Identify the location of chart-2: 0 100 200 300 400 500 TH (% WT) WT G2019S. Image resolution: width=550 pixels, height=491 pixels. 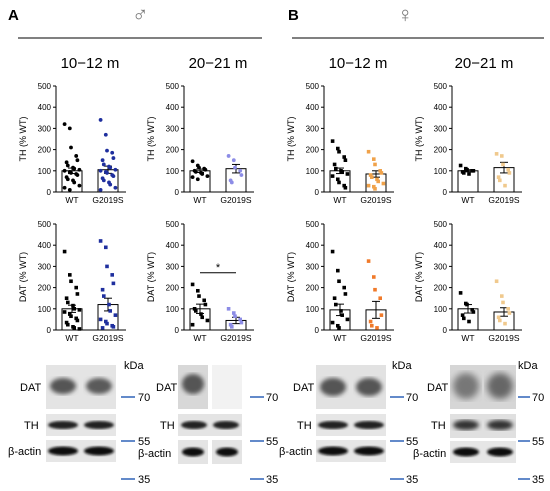
(340, 143).